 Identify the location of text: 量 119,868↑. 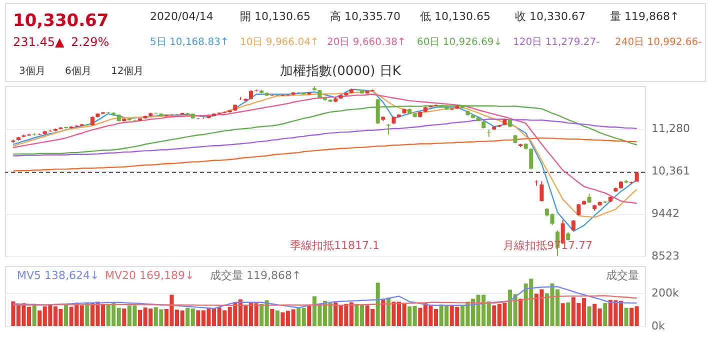
(645, 16).